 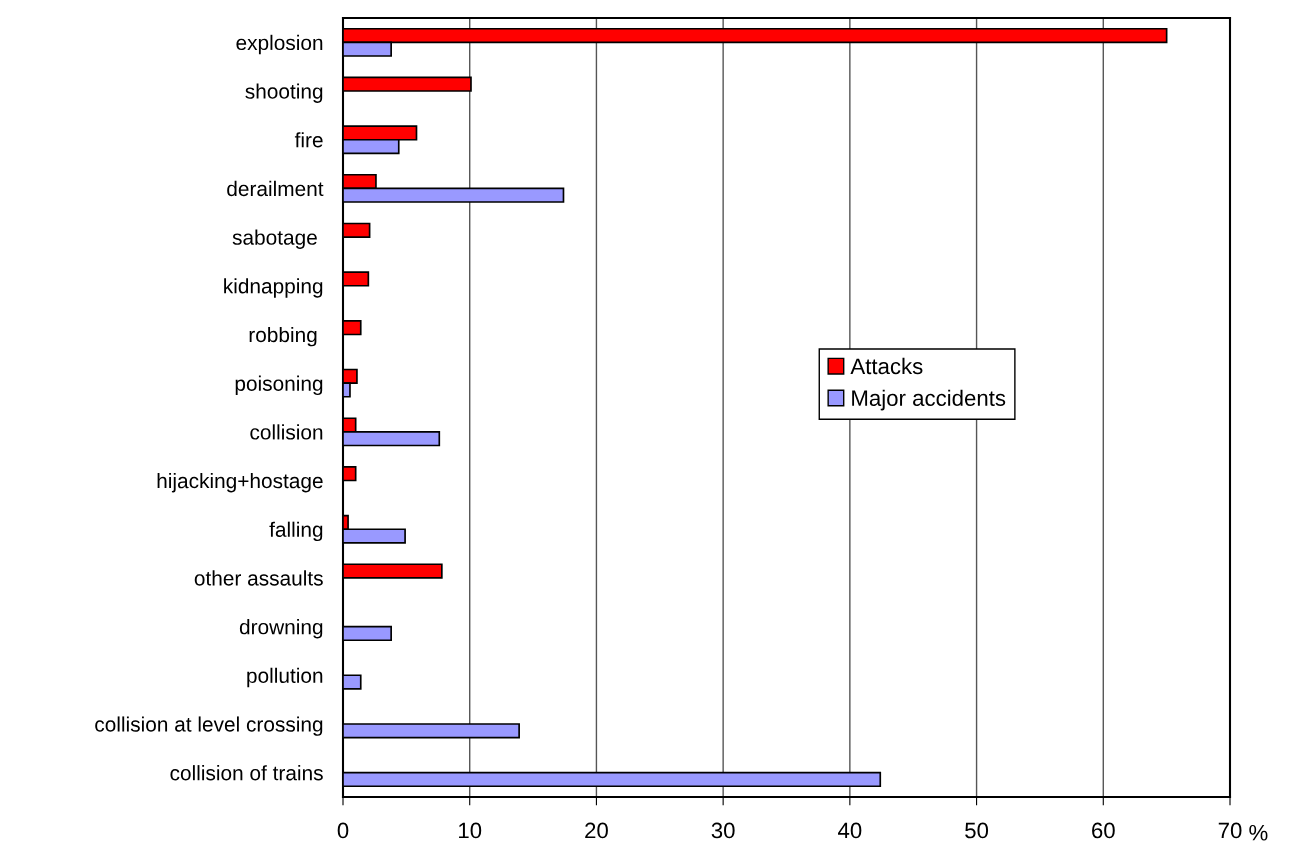 What do you see at coordinates (284, 93) in the screenshot?
I see `y-tick-label: shooting` at bounding box center [284, 93].